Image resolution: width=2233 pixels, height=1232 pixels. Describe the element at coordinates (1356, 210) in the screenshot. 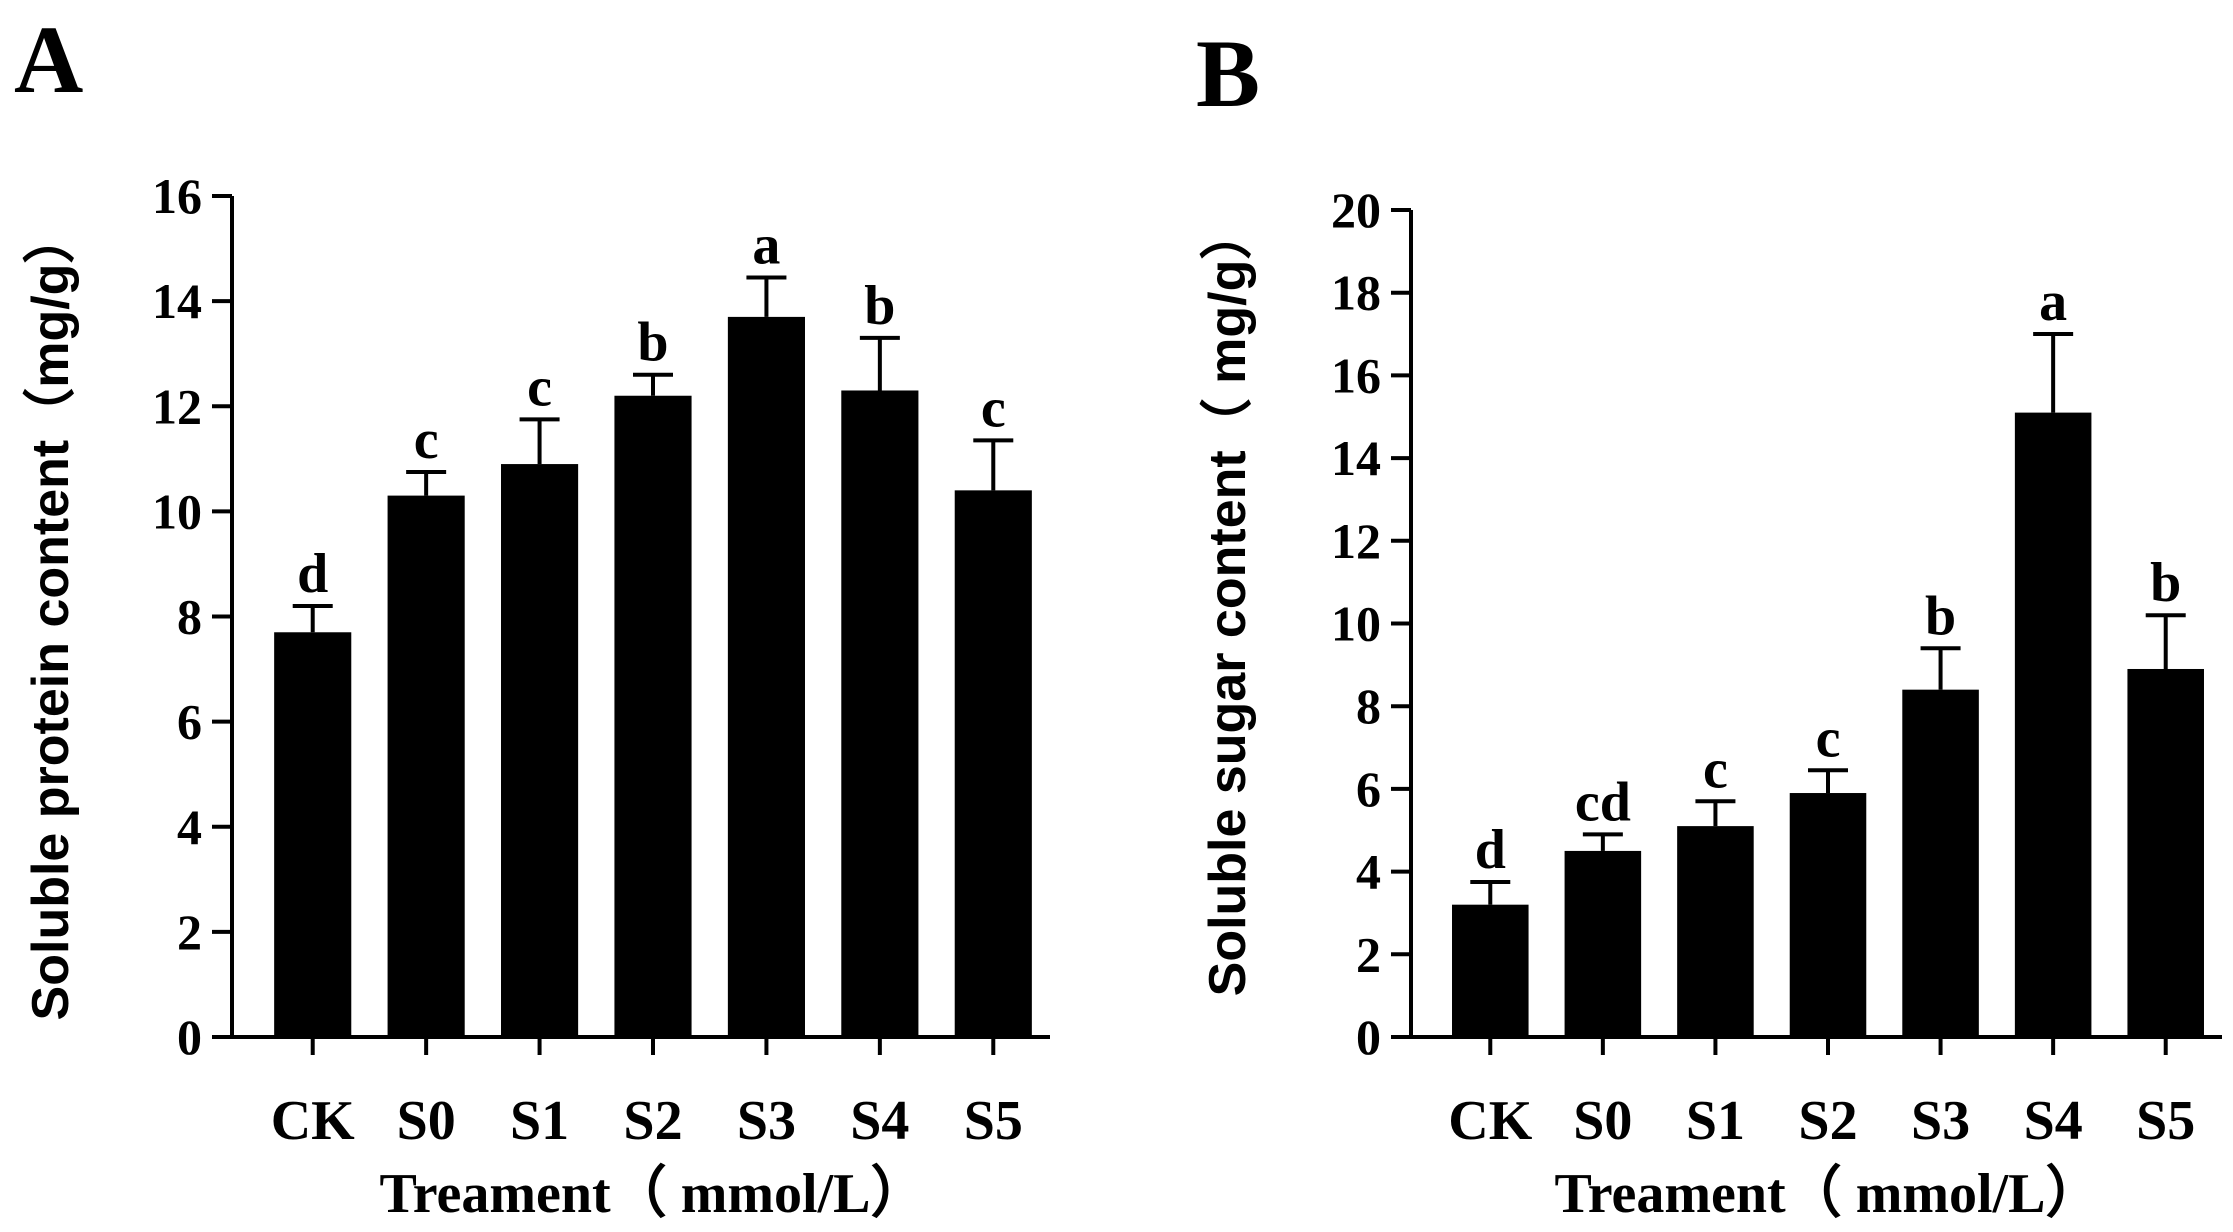

I see `y-tick-label: 20` at that location.